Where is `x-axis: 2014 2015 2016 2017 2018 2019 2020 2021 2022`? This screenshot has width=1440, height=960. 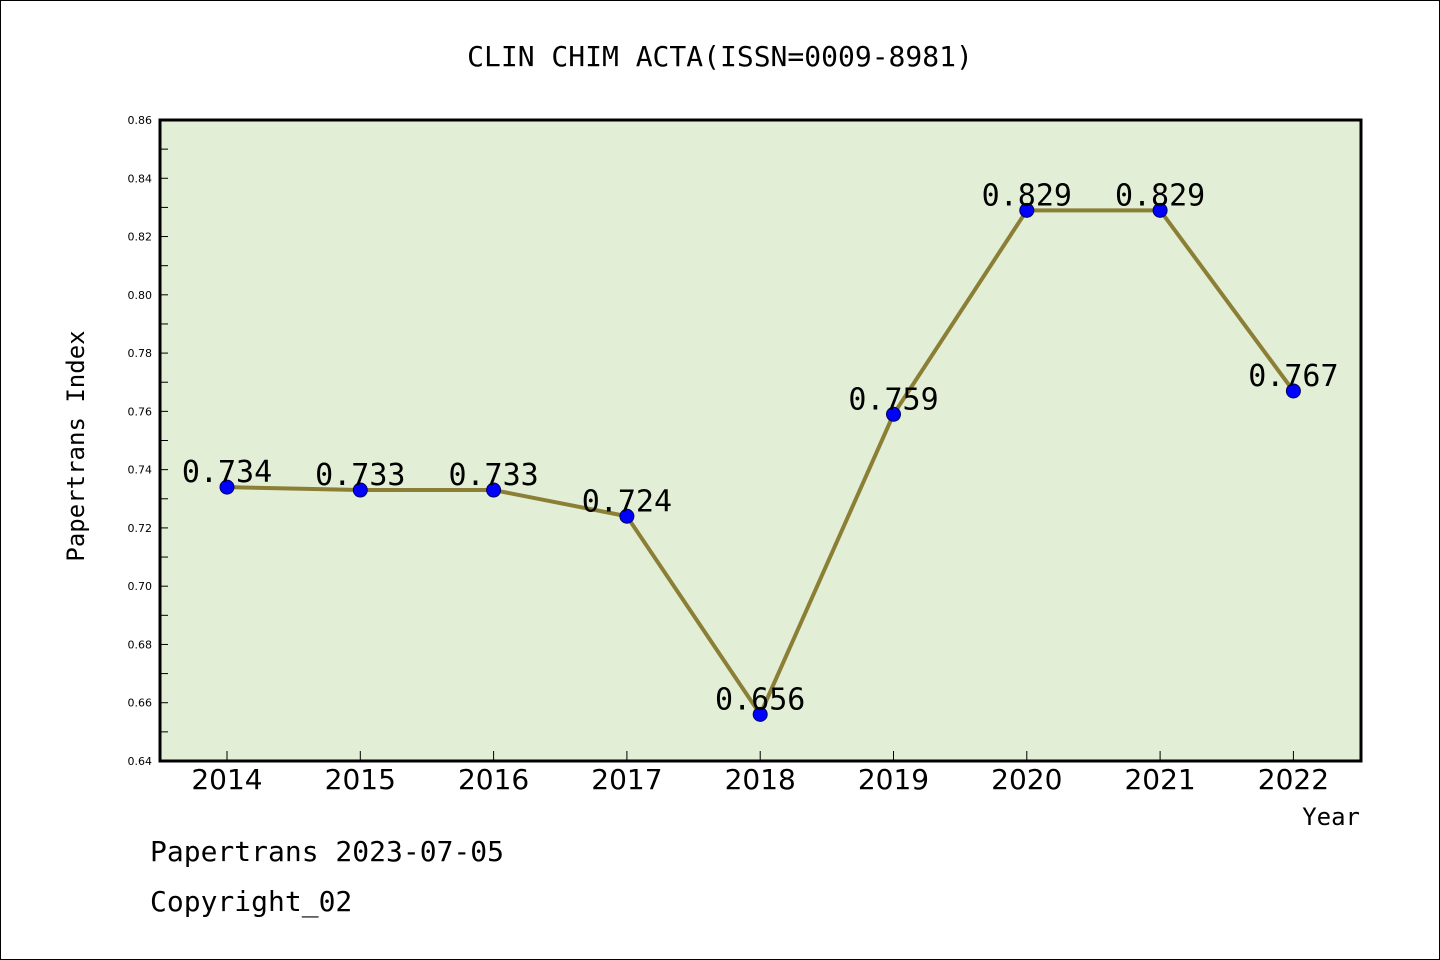
x-axis: 2014 2015 2016 2017 2018 2019 2020 2021 2022 is located at coordinates (760, 773).